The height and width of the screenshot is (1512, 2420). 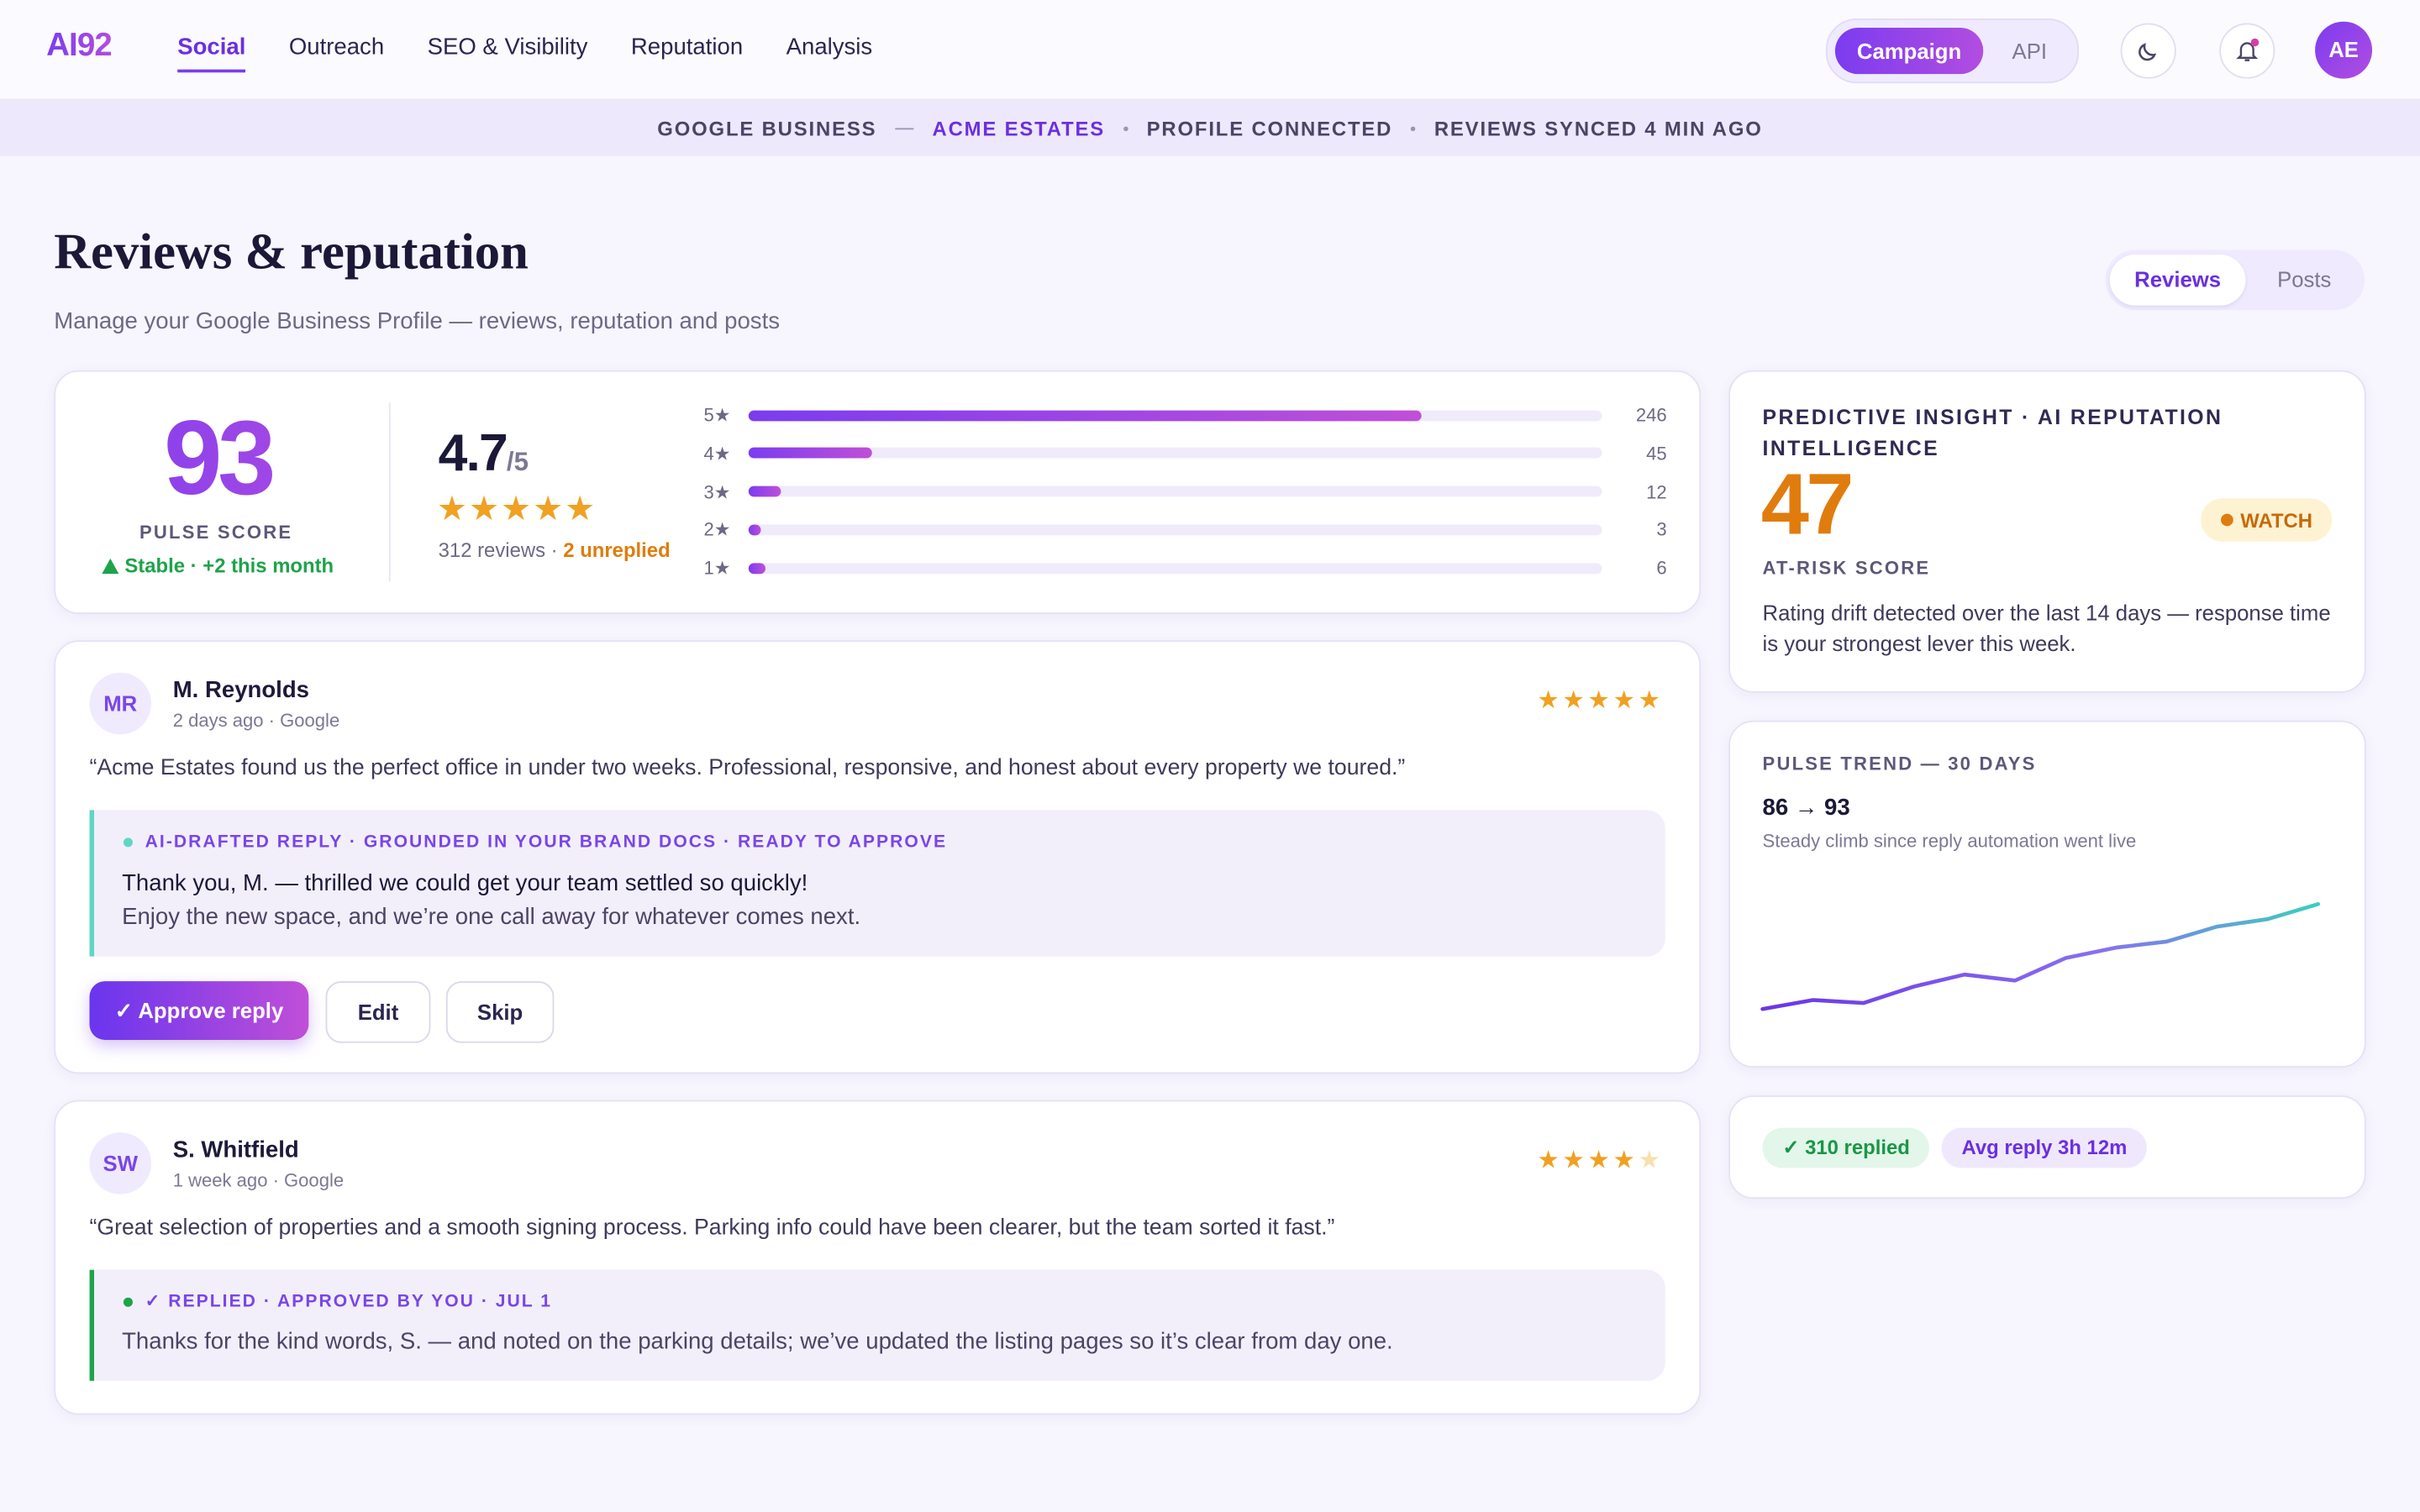 I want to click on trend-line, so click(x=2041, y=956).